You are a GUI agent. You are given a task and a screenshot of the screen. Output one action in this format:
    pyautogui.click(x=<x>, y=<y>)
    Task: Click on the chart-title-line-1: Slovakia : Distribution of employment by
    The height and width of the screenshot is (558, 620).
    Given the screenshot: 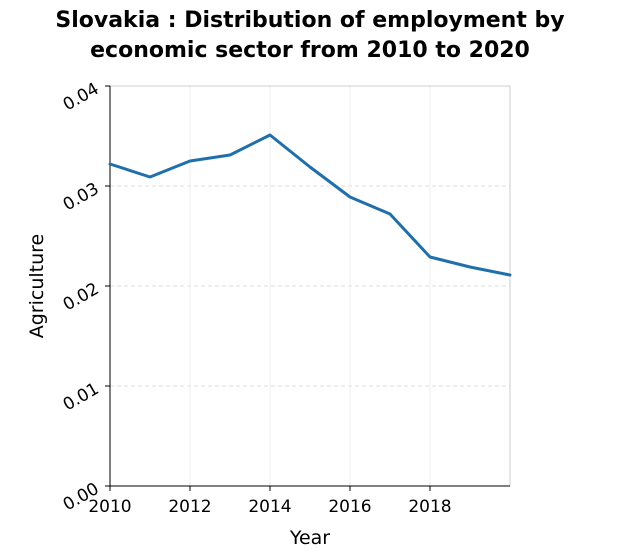 What is the action you would take?
    pyautogui.click(x=310, y=20)
    